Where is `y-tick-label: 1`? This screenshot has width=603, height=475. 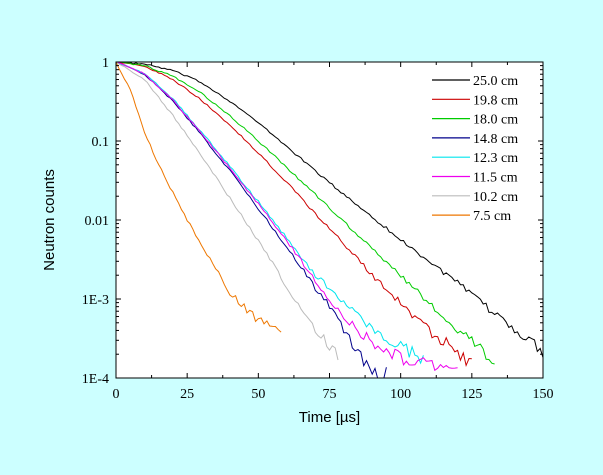 y-tick-label: 1 is located at coordinates (105, 63).